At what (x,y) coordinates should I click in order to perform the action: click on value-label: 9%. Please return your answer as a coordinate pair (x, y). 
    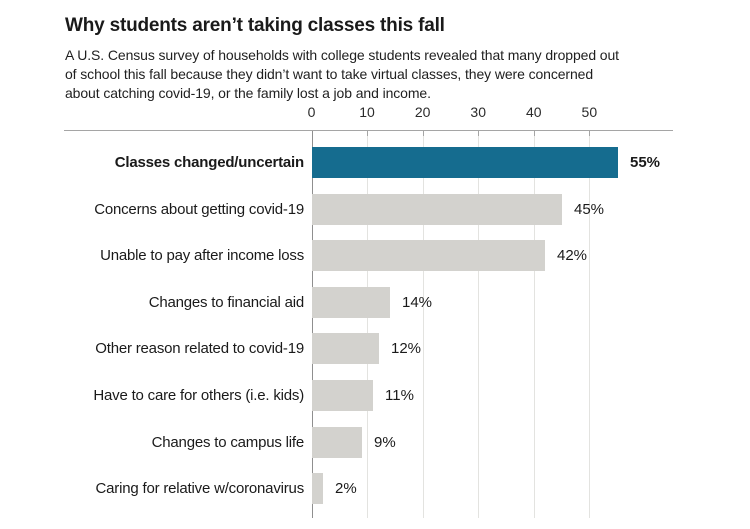
    Looking at the image, I should click on (385, 442).